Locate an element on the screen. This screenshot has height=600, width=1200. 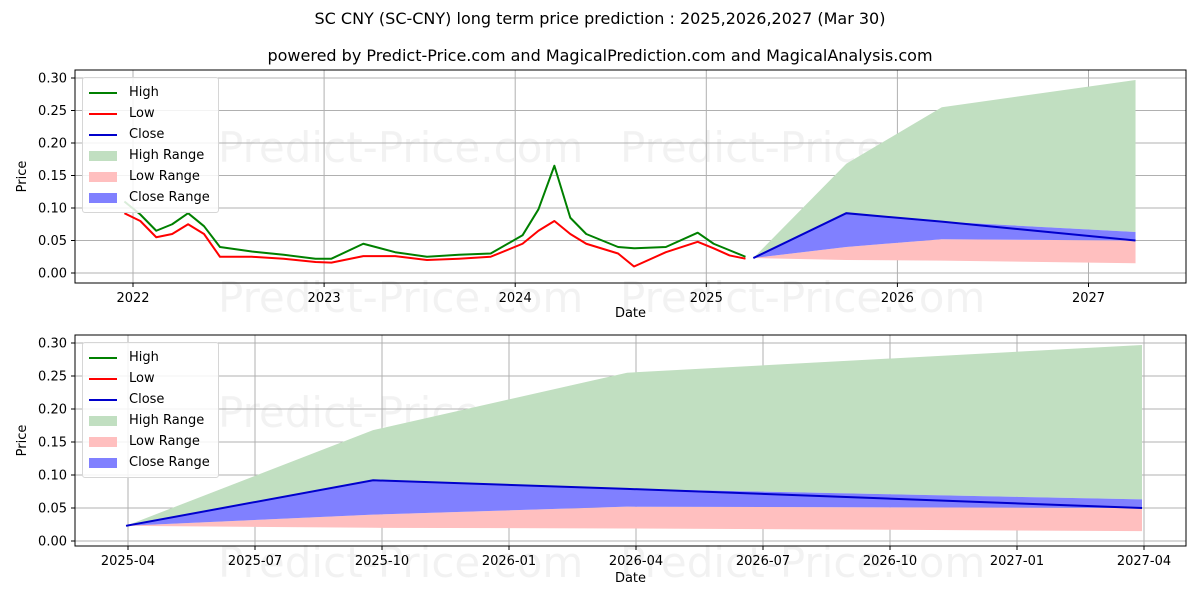
high-line is located at coordinates (434, 212).